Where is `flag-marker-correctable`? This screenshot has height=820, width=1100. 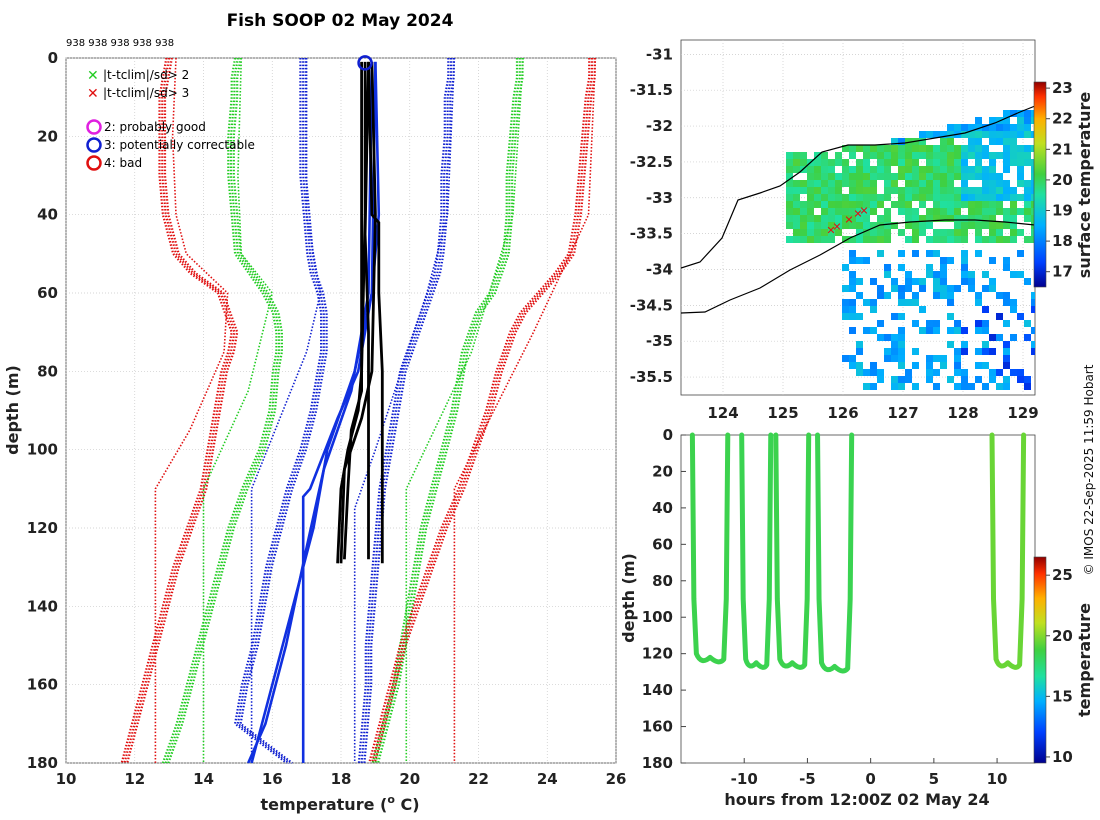
flag-marker-correctable is located at coordinates (365, 63).